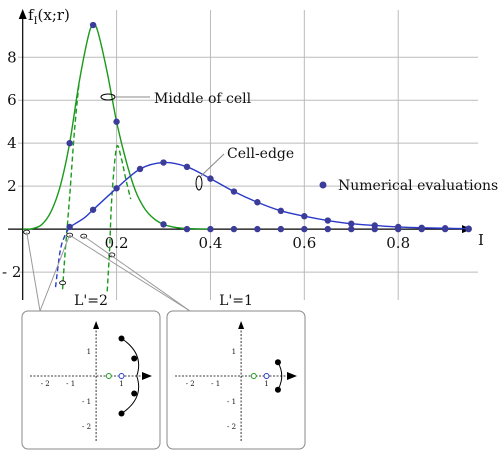  Describe the element at coordinates (203, 99) in the screenshot. I see `annotation-middle: Middle of cell` at that location.